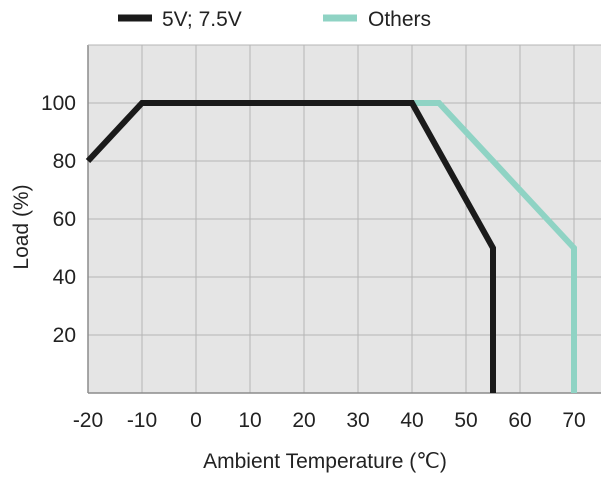 The height and width of the screenshot is (479, 601). What do you see at coordinates (196, 420) in the screenshot?
I see `x-tick-label-0: 0` at bounding box center [196, 420].